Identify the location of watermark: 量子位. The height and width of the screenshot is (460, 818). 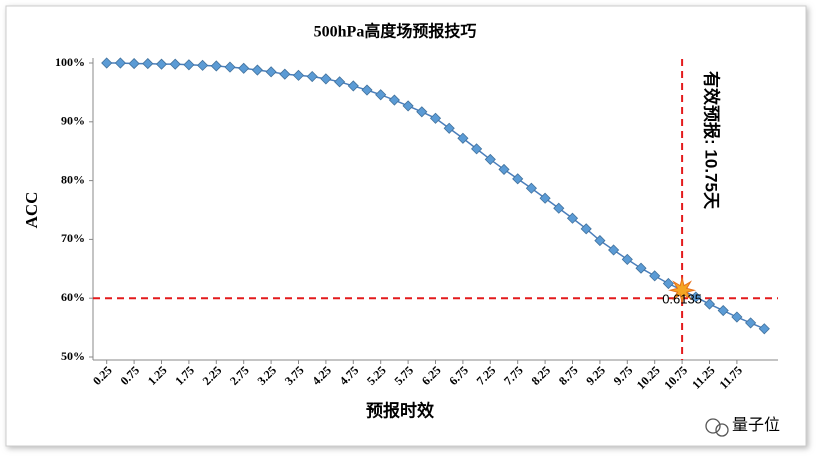
(756, 425).